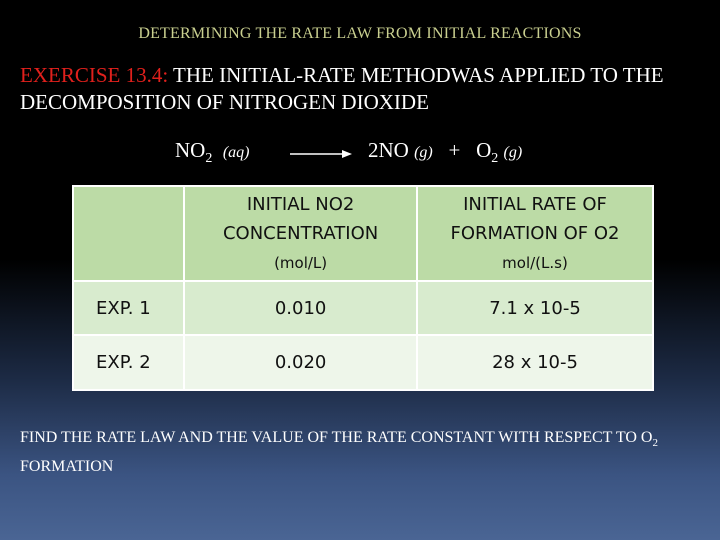 The image size is (720, 540). What do you see at coordinates (300, 308) in the screenshot?
I see `concentration-value: 0.010` at bounding box center [300, 308].